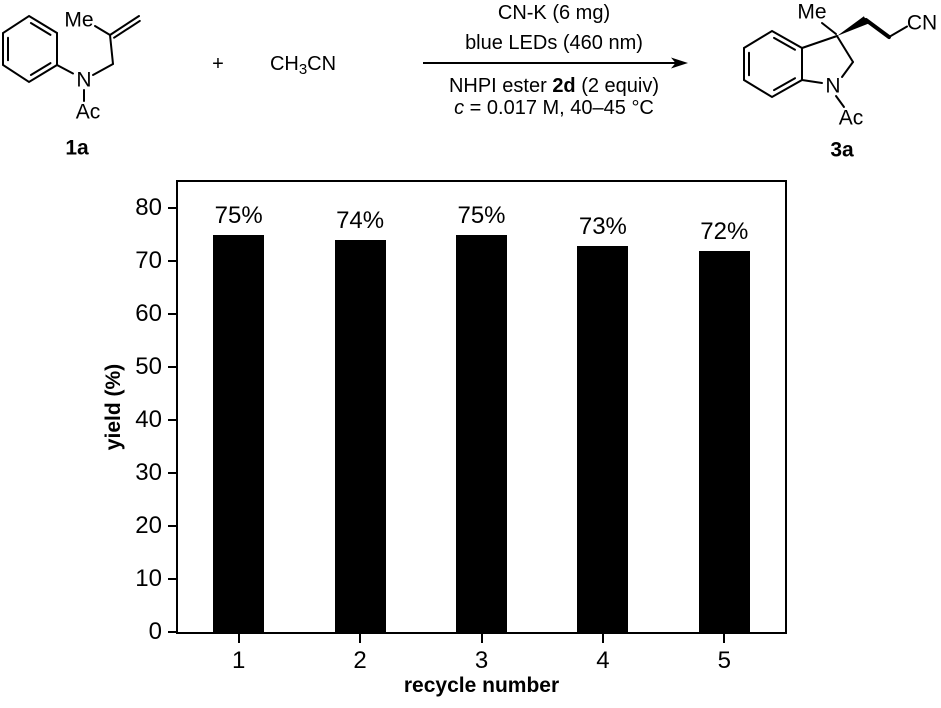 The image size is (941, 708). Describe the element at coordinates (554, 13) in the screenshot. I see `condition-line-1: CN-K (6 mg)` at that location.